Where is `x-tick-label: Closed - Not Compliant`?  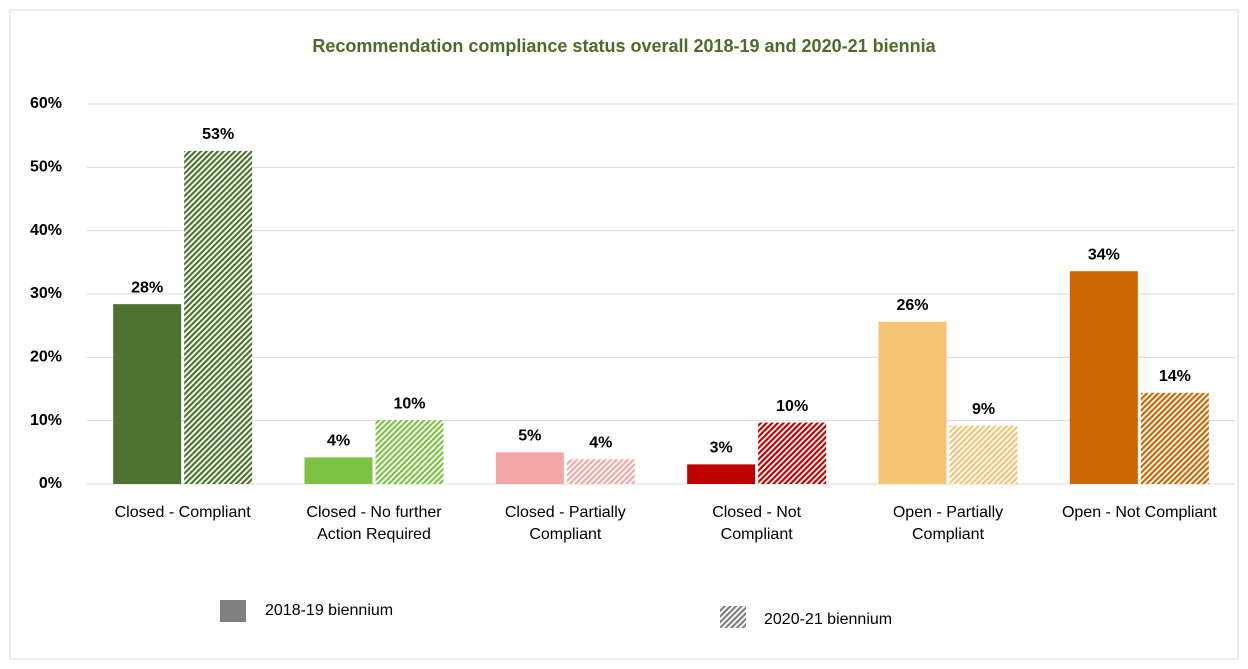
x-tick-label: Closed - Not Compliant is located at coordinates (757, 523).